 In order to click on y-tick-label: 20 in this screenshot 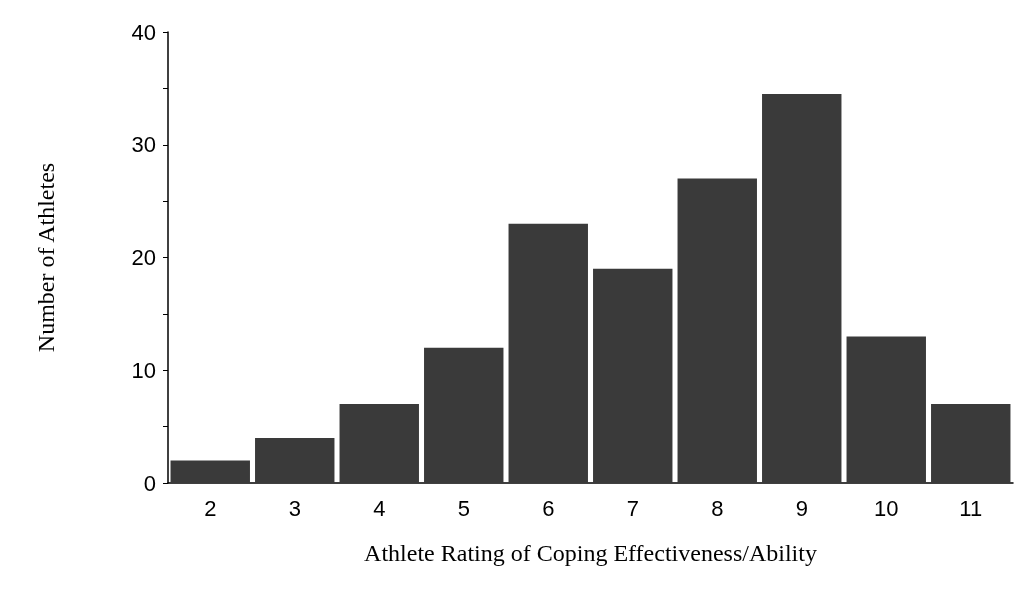, I will do `click(143, 257)`.